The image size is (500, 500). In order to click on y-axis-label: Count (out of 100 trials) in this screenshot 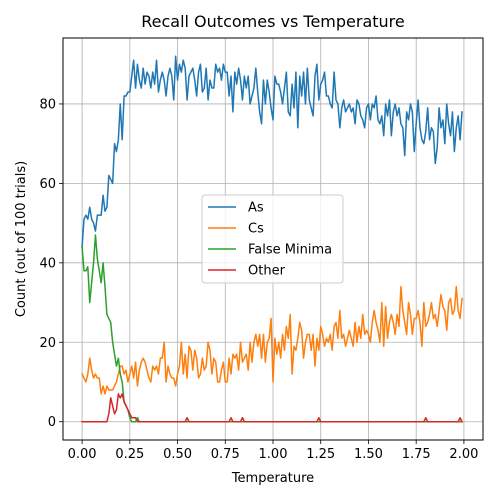, I will do `click(21, 239)`.